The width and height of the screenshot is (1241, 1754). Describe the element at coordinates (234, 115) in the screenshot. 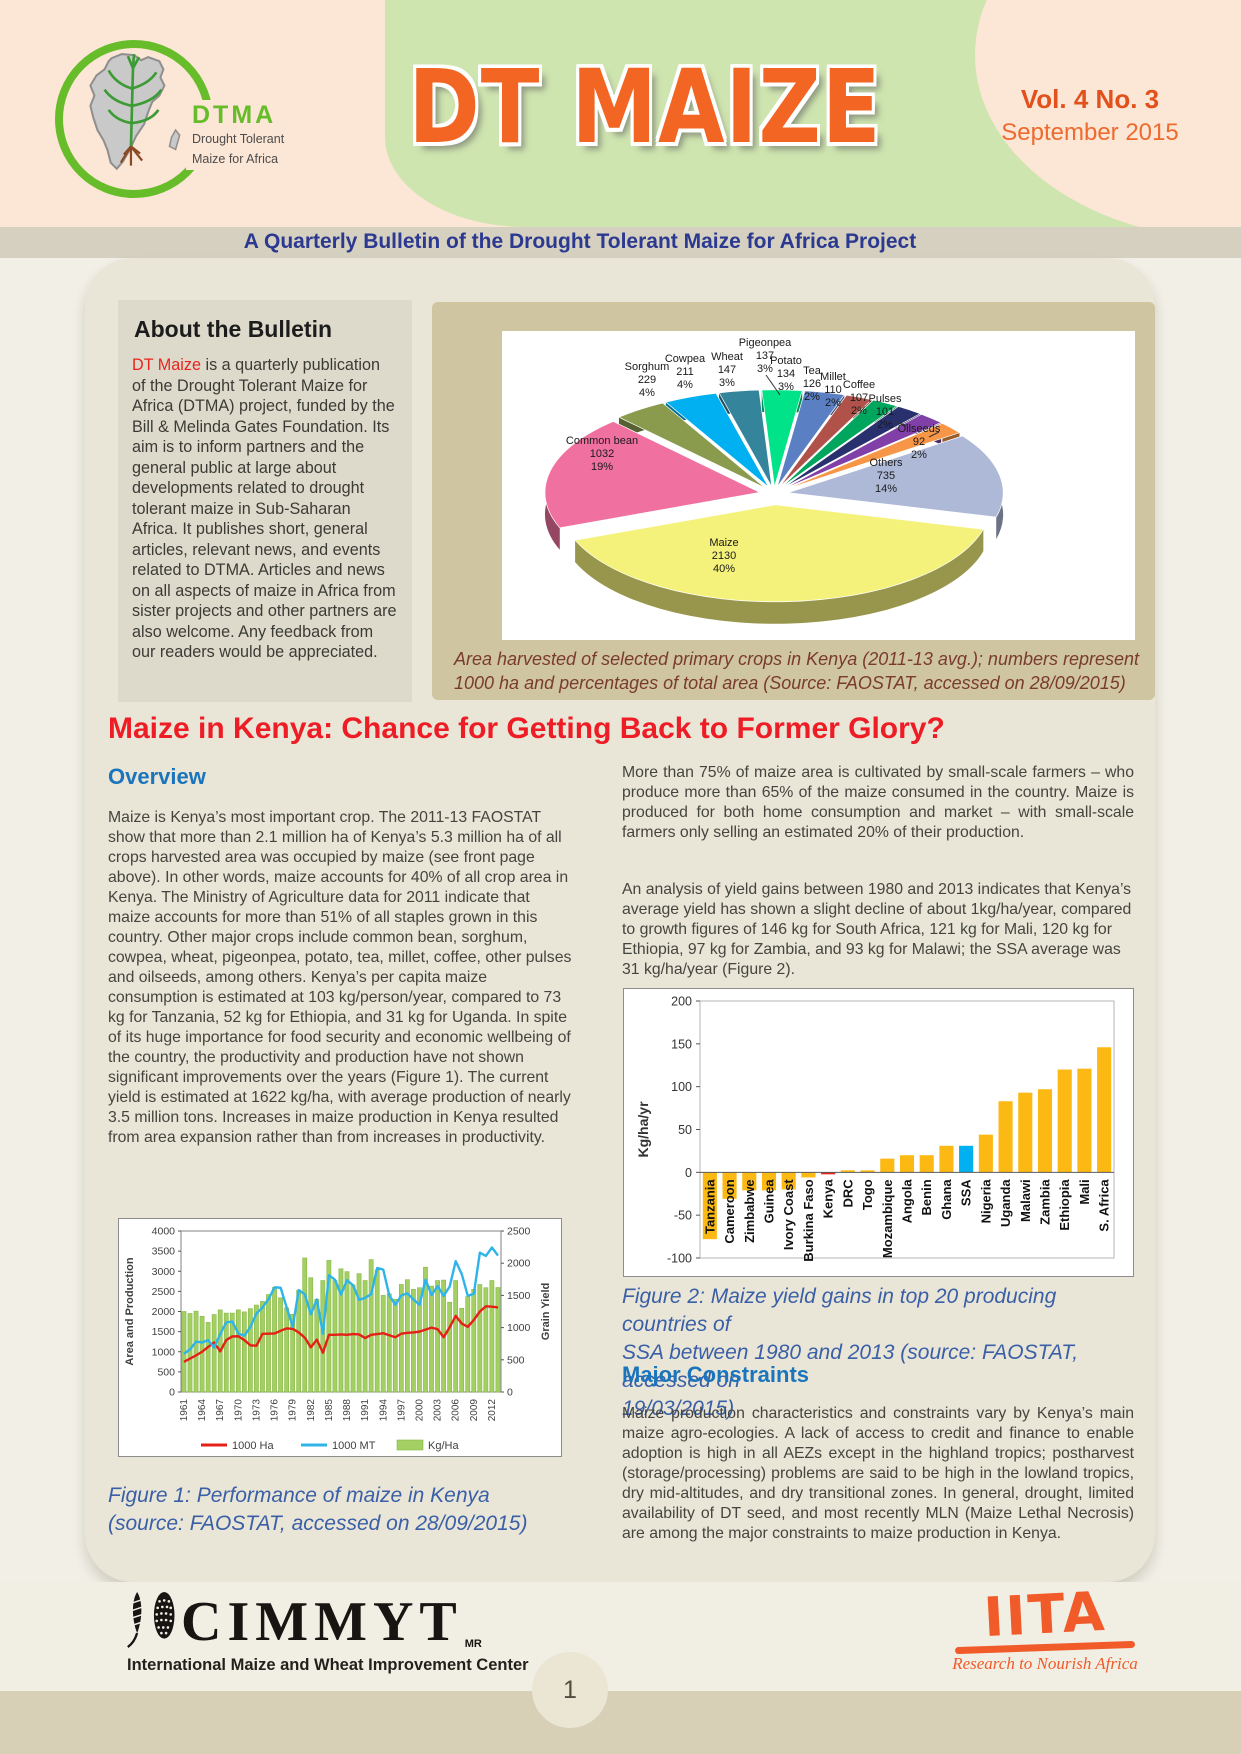

I see `dtma-abbr: DTMA` at that location.